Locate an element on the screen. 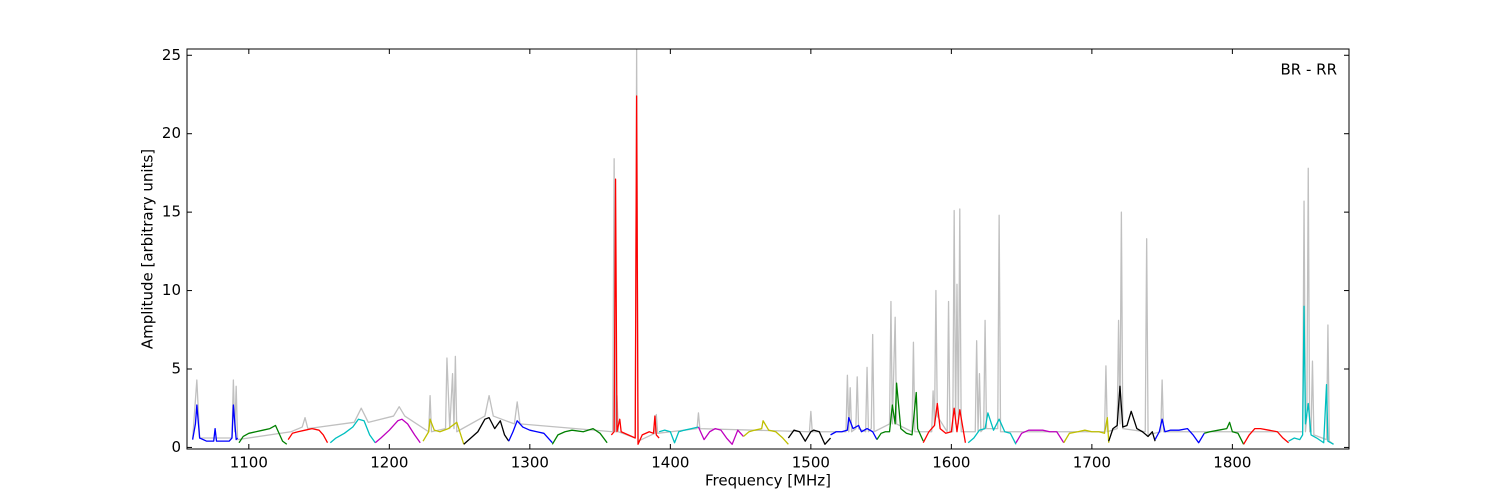  x-tick-label: 1700 is located at coordinates (1092, 463).